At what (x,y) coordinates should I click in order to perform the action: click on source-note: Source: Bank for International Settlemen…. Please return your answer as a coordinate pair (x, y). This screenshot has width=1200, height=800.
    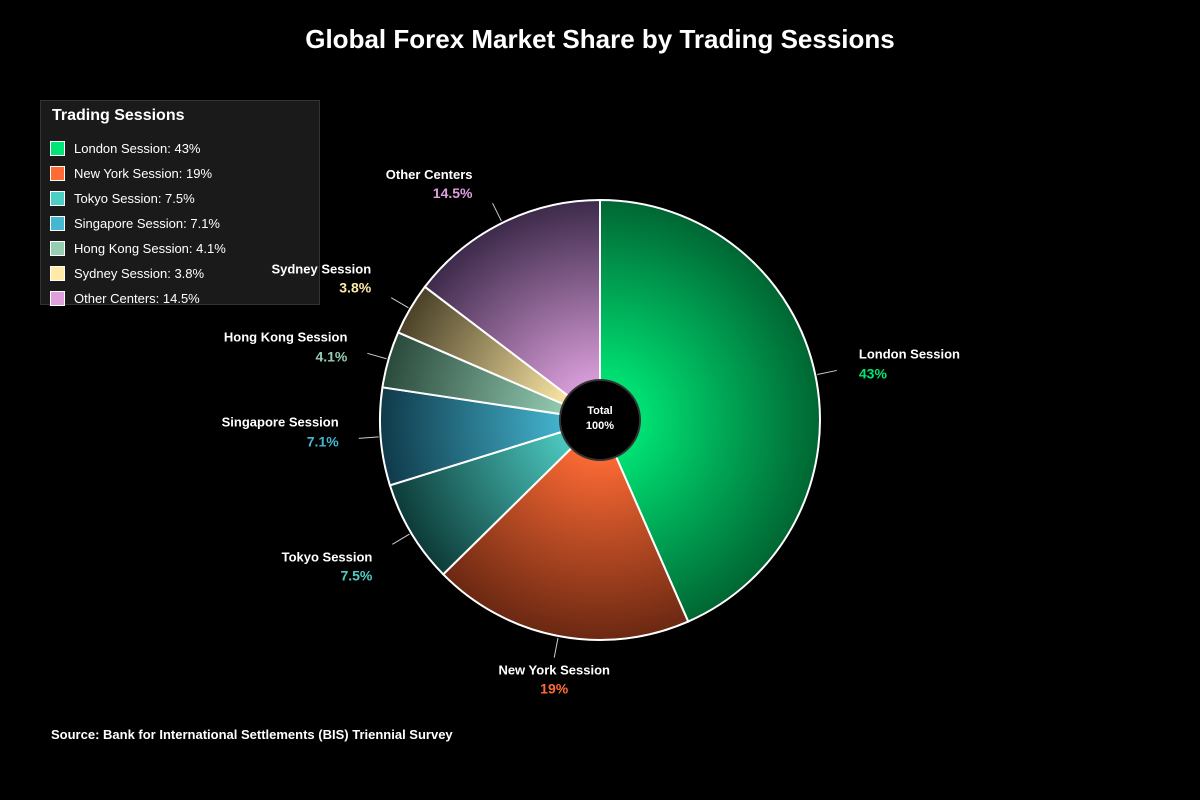
    Looking at the image, I should click on (252, 734).